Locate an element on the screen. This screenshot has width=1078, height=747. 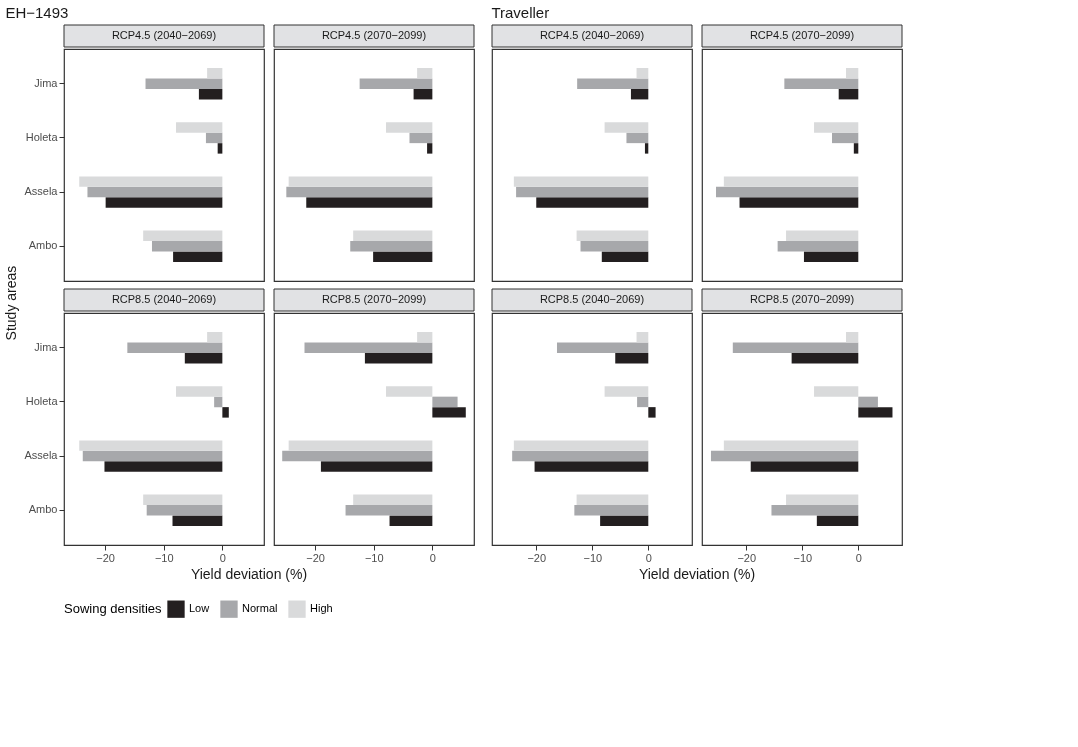
legend-label: High is located at coordinates (321, 608).